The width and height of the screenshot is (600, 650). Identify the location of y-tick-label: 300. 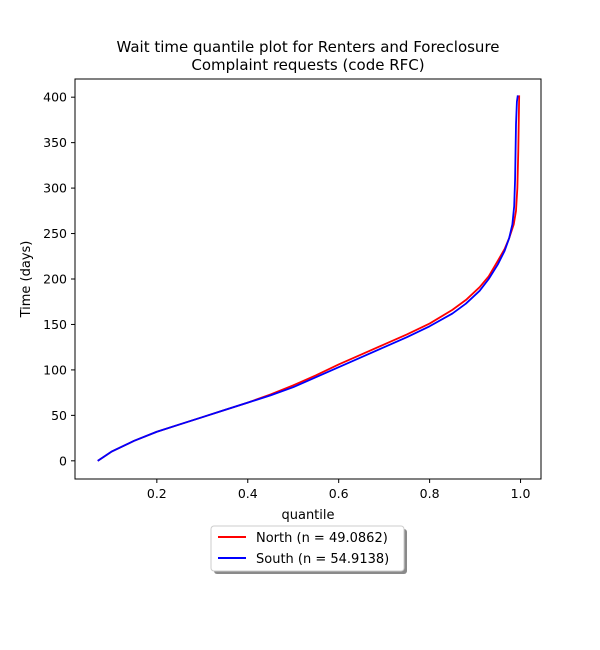
(55, 188).